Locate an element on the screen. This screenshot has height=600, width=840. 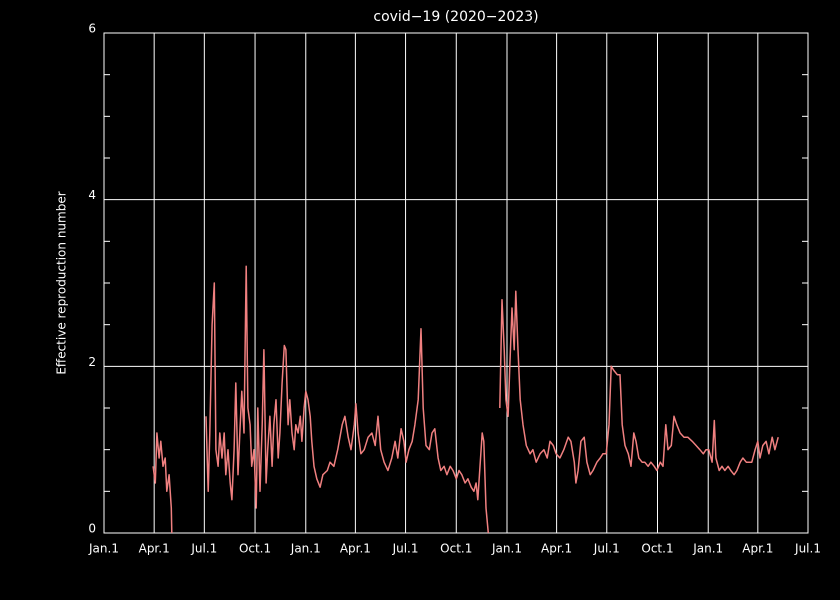
y-tick-label: 0 is located at coordinates (92, 529).